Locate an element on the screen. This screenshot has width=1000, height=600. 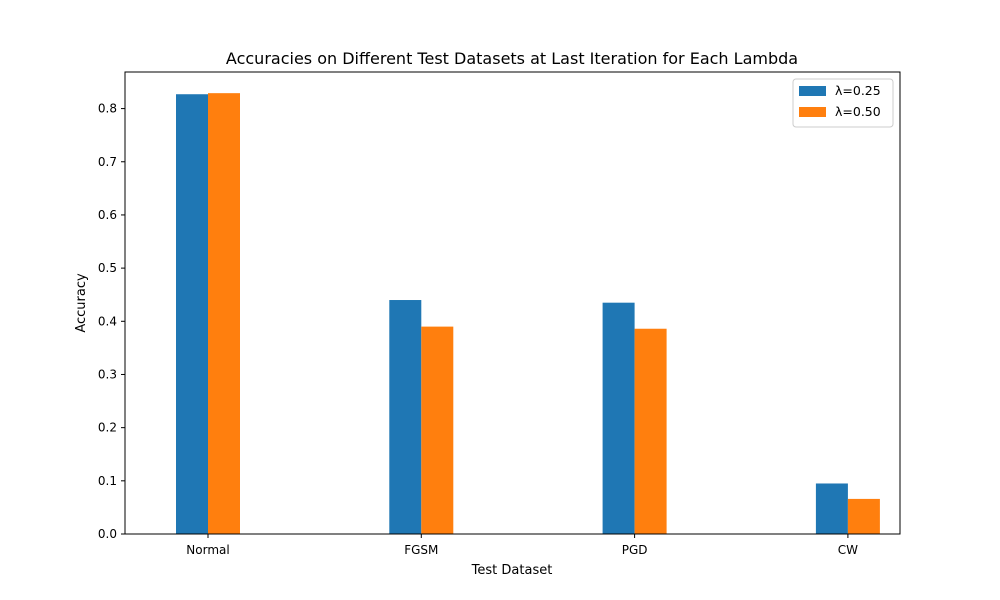
x-axis-label: Test Dataset is located at coordinates (512, 570).